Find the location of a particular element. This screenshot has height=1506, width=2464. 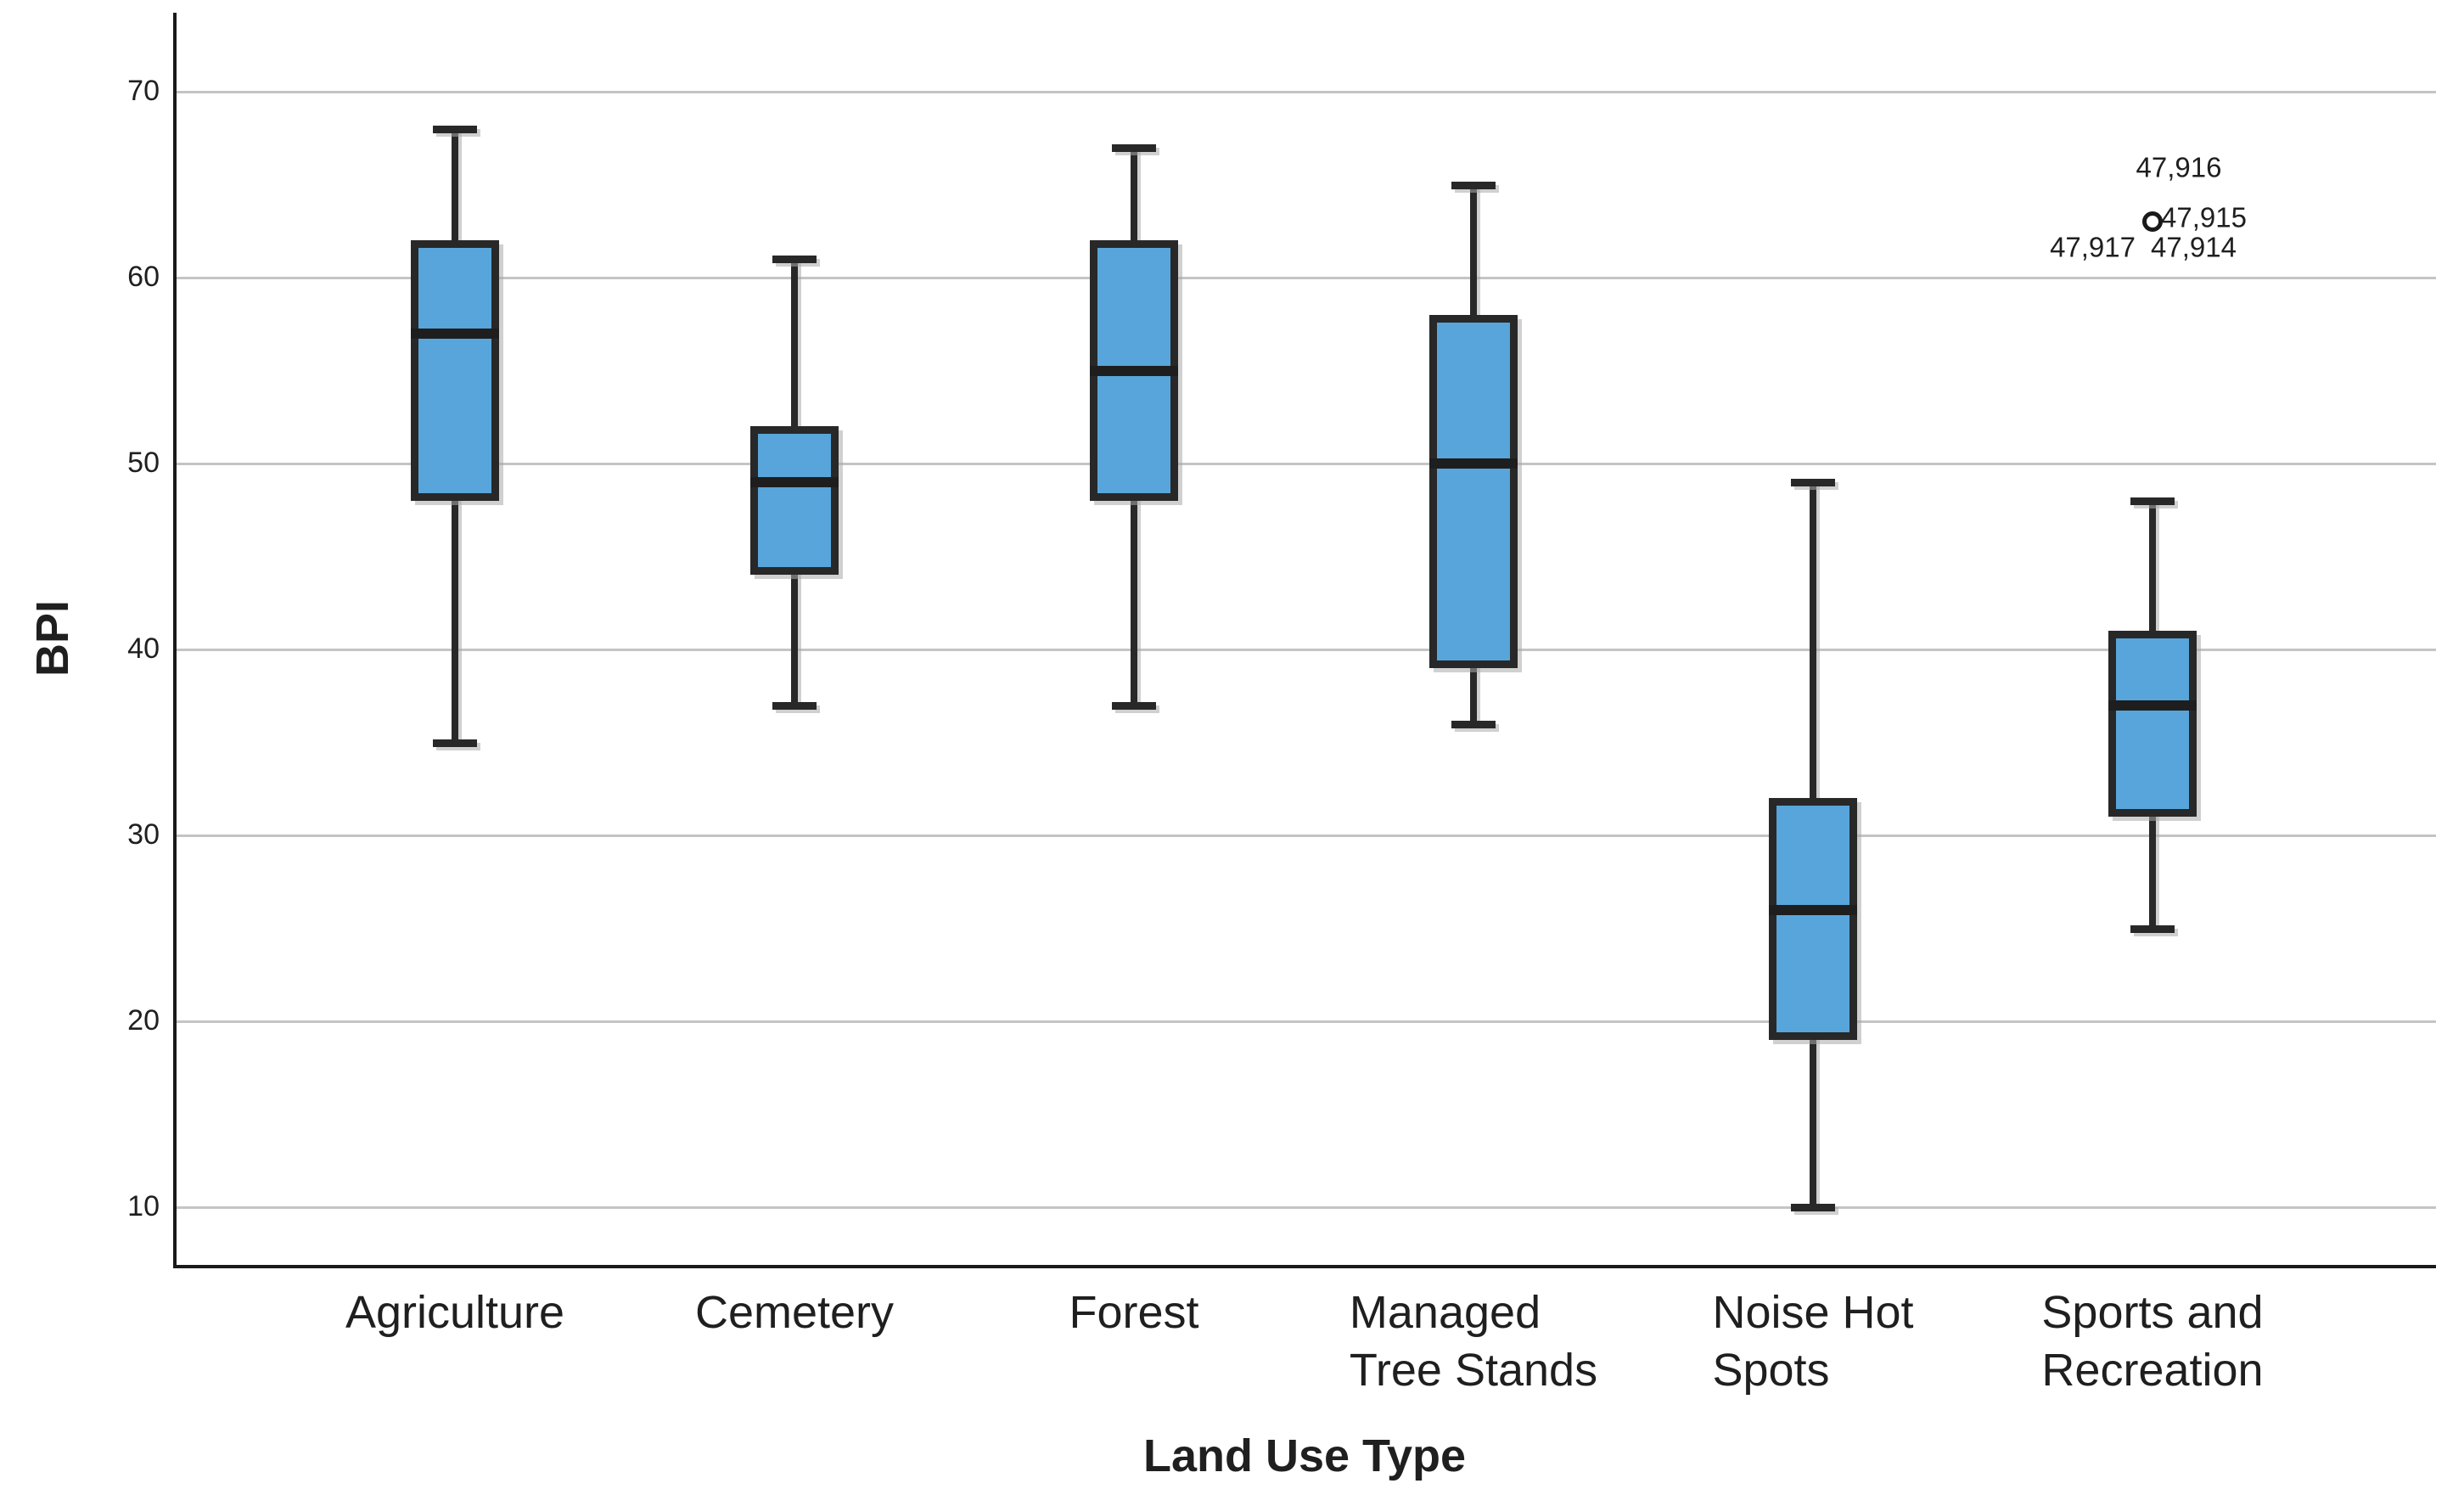

outlier-label-top: 47,916 is located at coordinates (2179, 167).